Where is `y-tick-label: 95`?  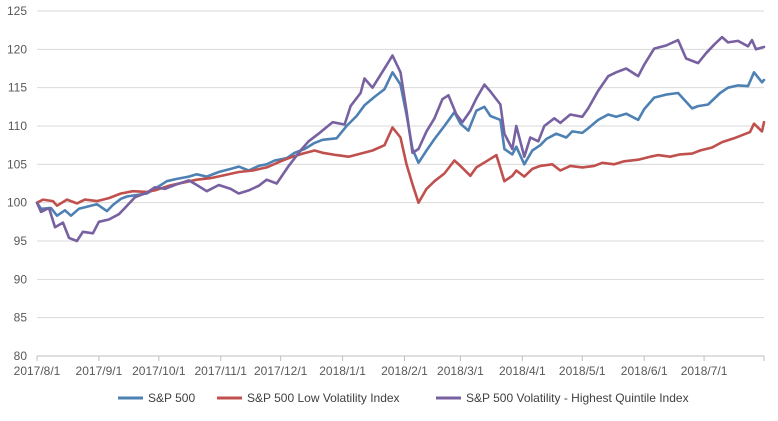
y-tick-label: 95 is located at coordinates (21, 241).